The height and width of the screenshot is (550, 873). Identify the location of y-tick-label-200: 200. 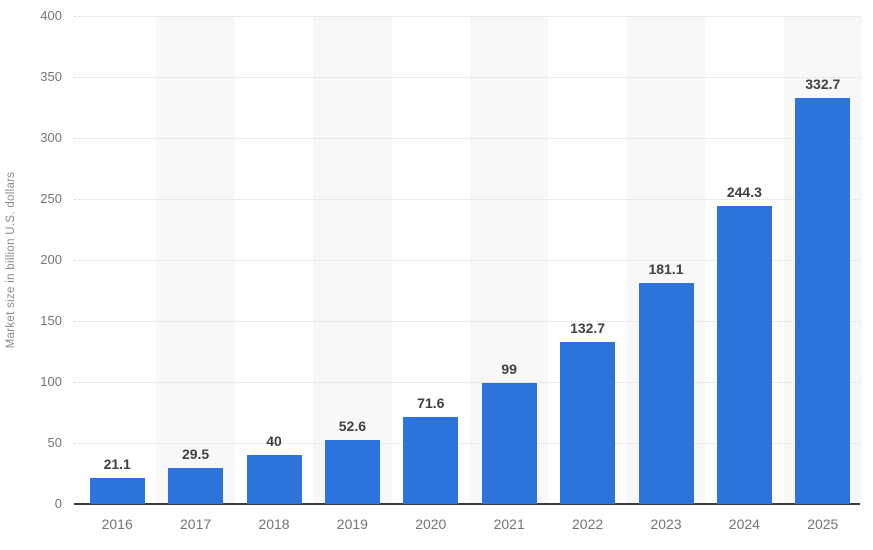
(51, 259).